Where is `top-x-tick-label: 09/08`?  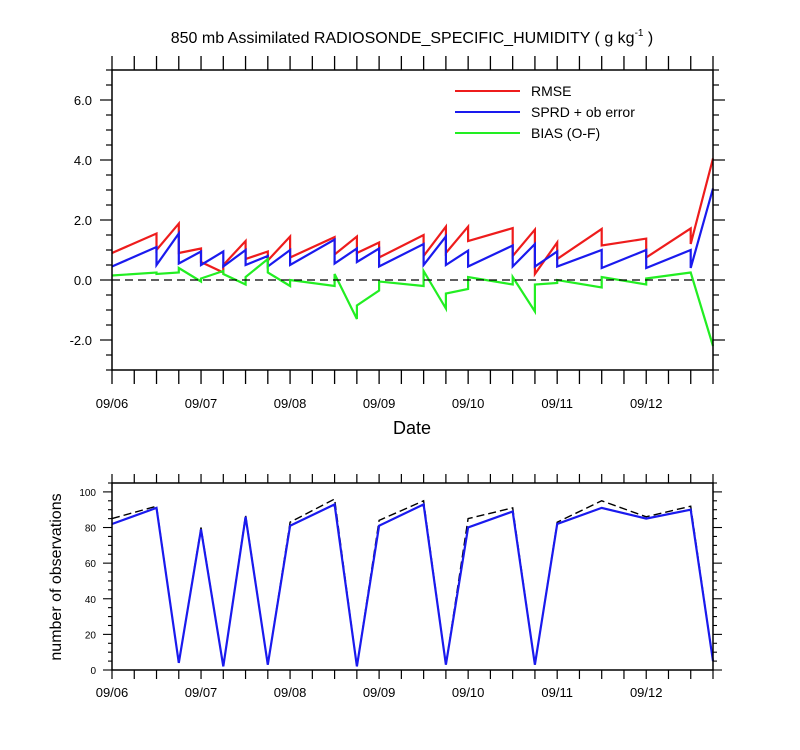
top-x-tick-label: 09/08 is located at coordinates (290, 403).